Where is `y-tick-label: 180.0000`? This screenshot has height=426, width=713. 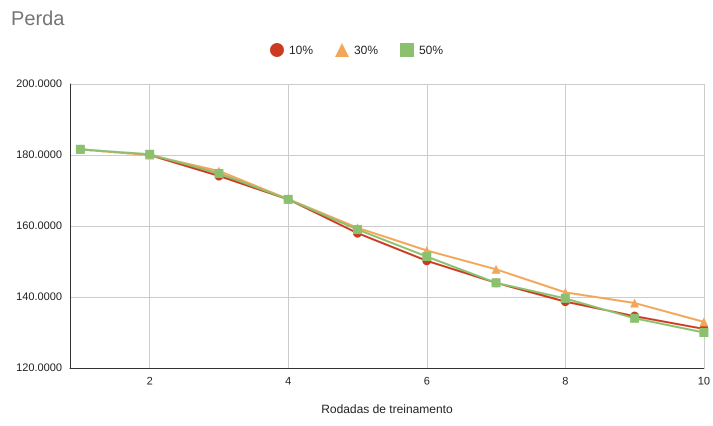
y-tick-label: 180.0000 is located at coordinates (39, 155).